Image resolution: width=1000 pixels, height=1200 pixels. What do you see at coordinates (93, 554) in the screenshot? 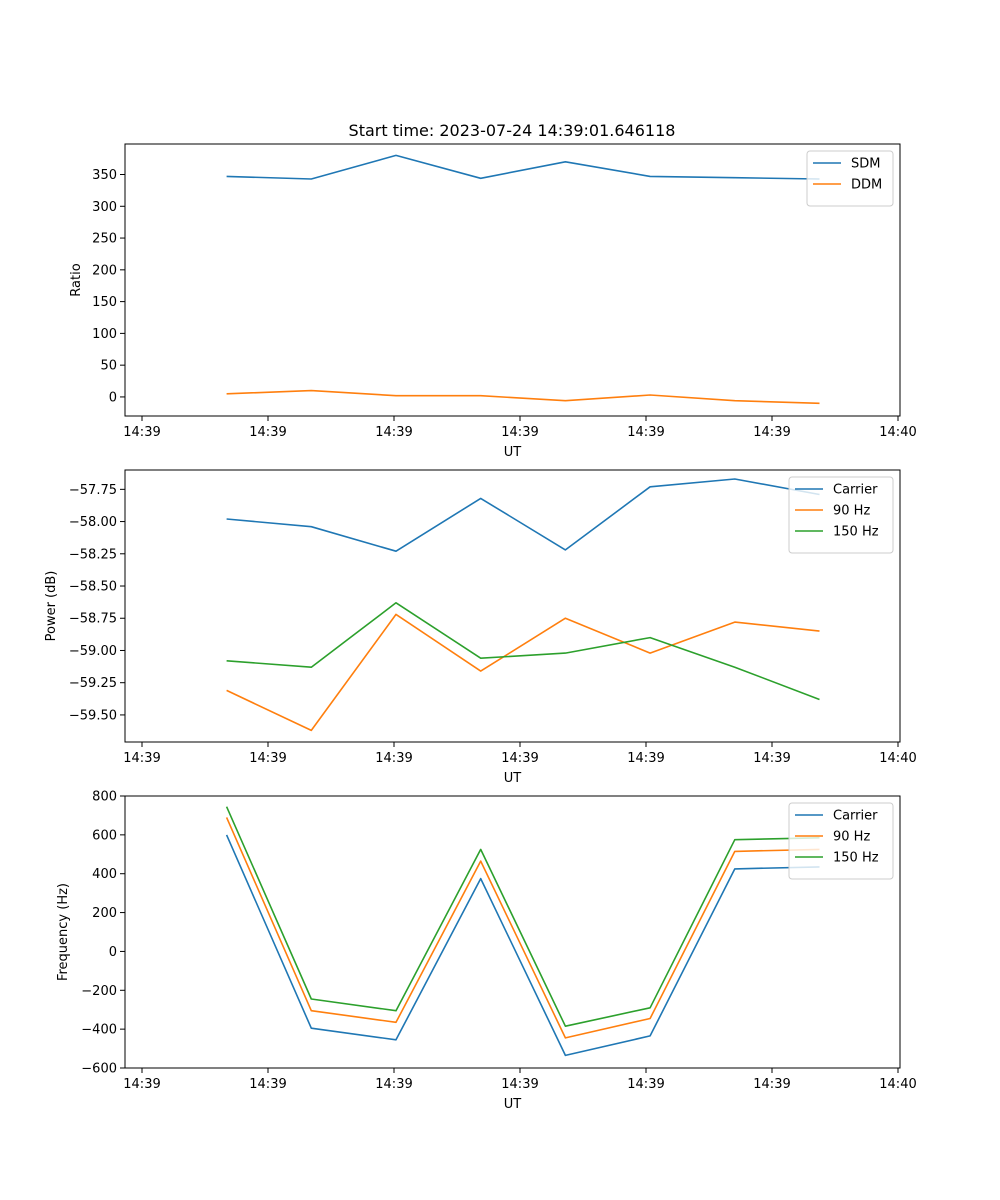
I see `y-tick-label: −58.25` at bounding box center [93, 554].